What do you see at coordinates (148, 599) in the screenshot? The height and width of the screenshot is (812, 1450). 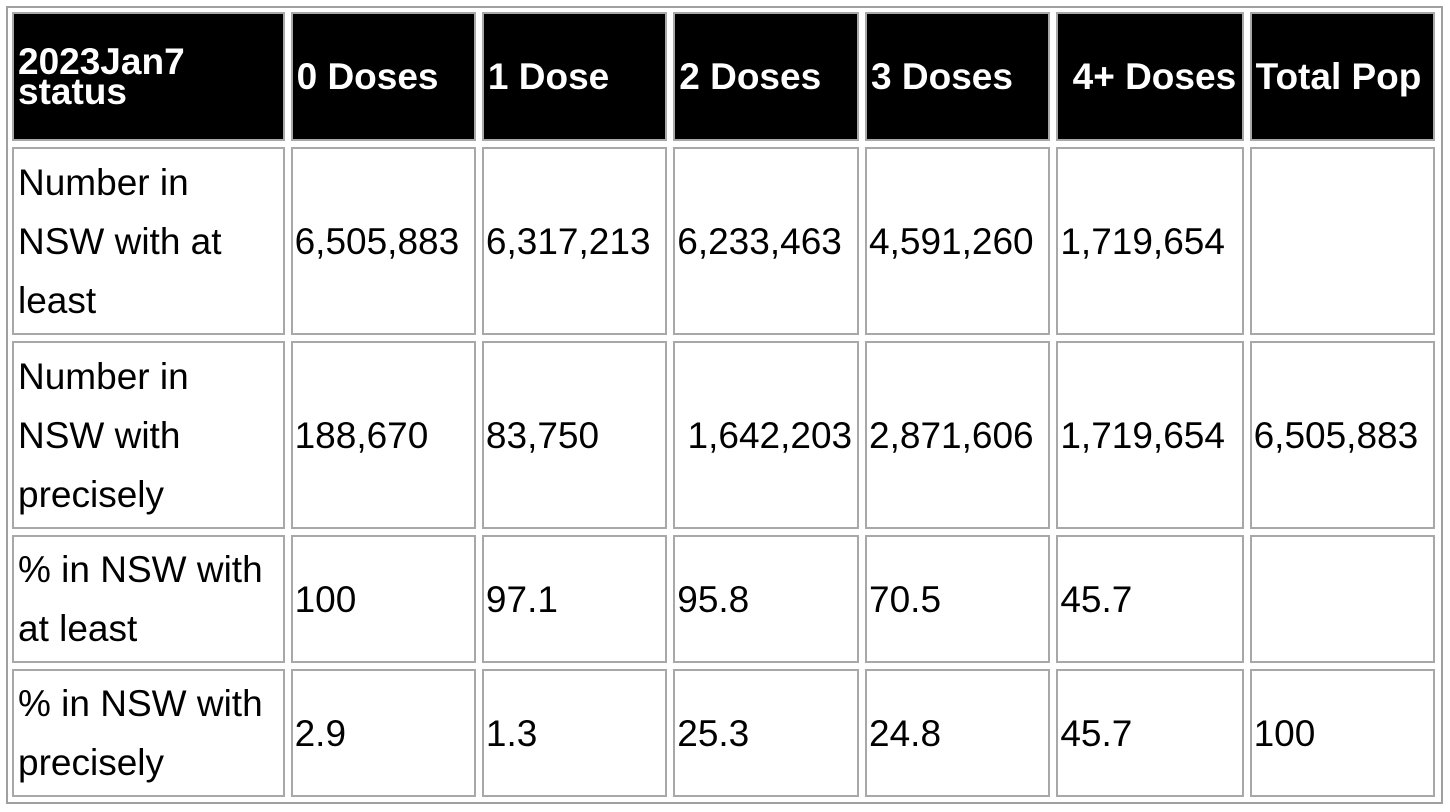 I see `row-label: % in NSW with at least` at bounding box center [148, 599].